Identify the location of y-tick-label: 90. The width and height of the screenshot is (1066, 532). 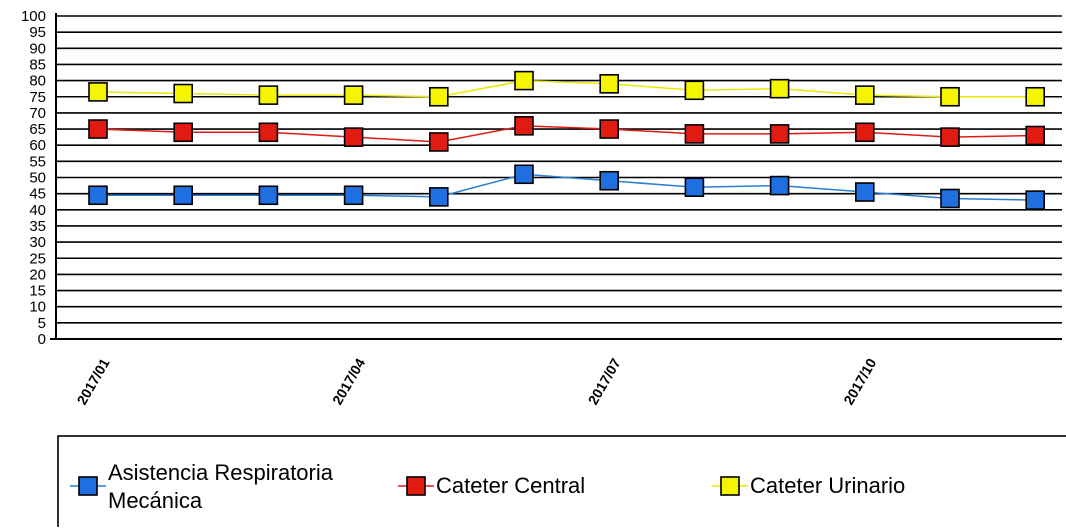
(37, 48).